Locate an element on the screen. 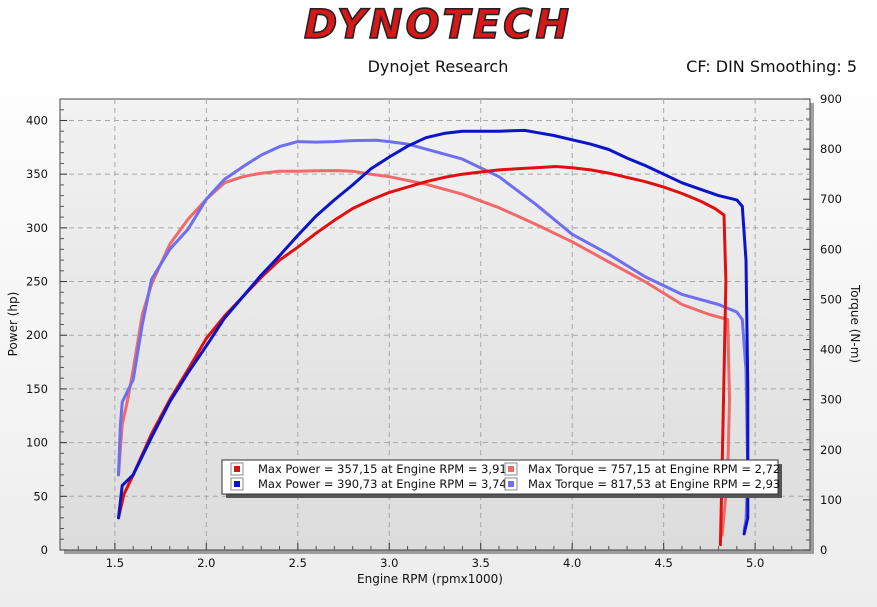 Image resolution: width=877 pixels, height=607 pixels. y-right-tick-label: 500 is located at coordinates (831, 299).